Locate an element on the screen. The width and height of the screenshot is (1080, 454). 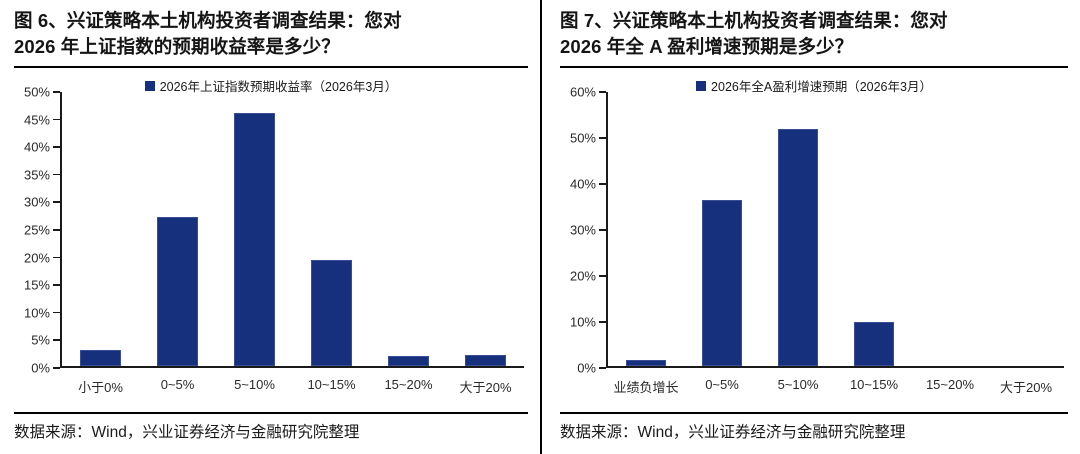
bar-大于20% is located at coordinates (485, 360).